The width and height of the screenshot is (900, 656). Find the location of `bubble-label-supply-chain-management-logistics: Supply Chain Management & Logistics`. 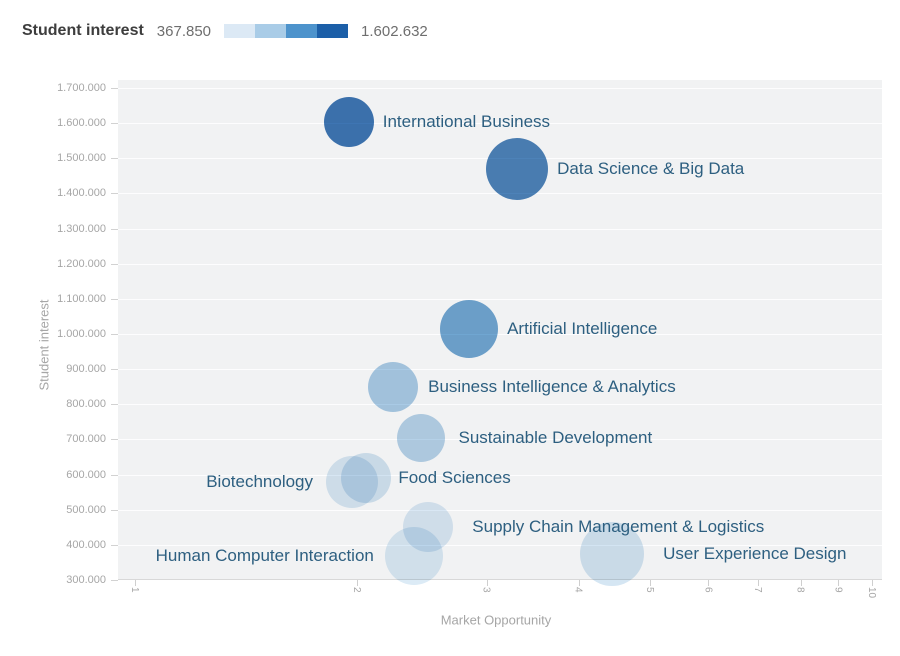

bubble-label-supply-chain-management-logistics: Supply Chain Management & Logistics is located at coordinates (618, 527).